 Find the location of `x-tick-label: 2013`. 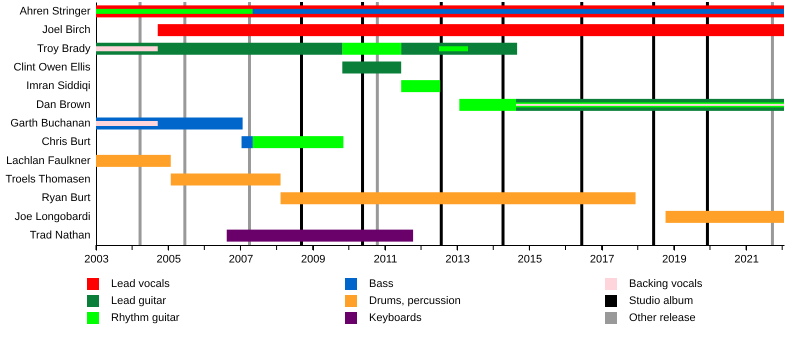

x-tick-label: 2013 is located at coordinates (457, 260).